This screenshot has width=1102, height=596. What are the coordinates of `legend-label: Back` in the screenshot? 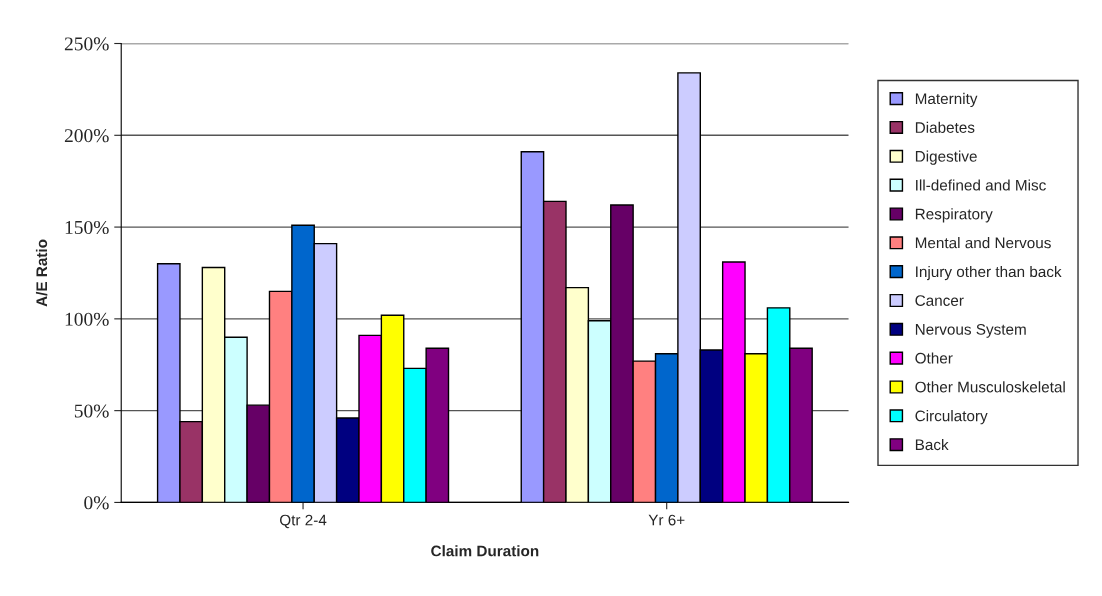 It's located at (932, 444).